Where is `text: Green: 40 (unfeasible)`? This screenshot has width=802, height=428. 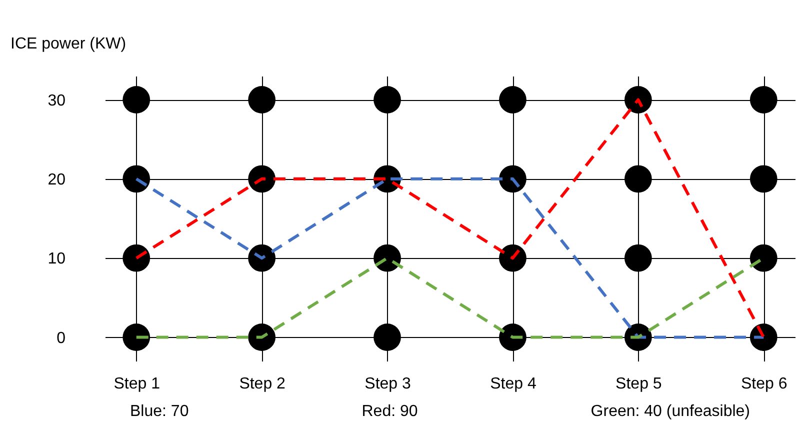 text: Green: 40 (unfeasible) is located at coordinates (670, 412).